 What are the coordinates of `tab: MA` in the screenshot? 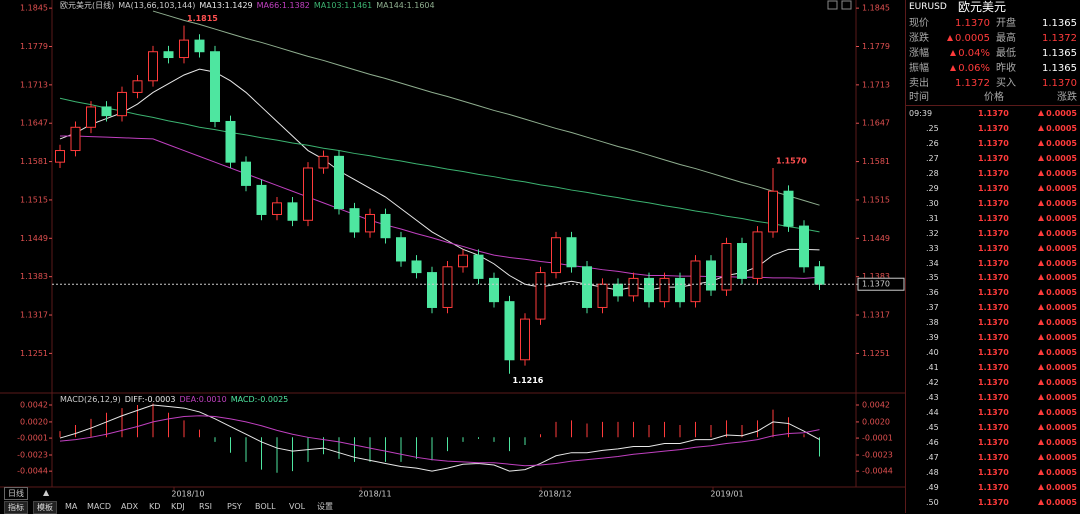 It's located at (71, 506).